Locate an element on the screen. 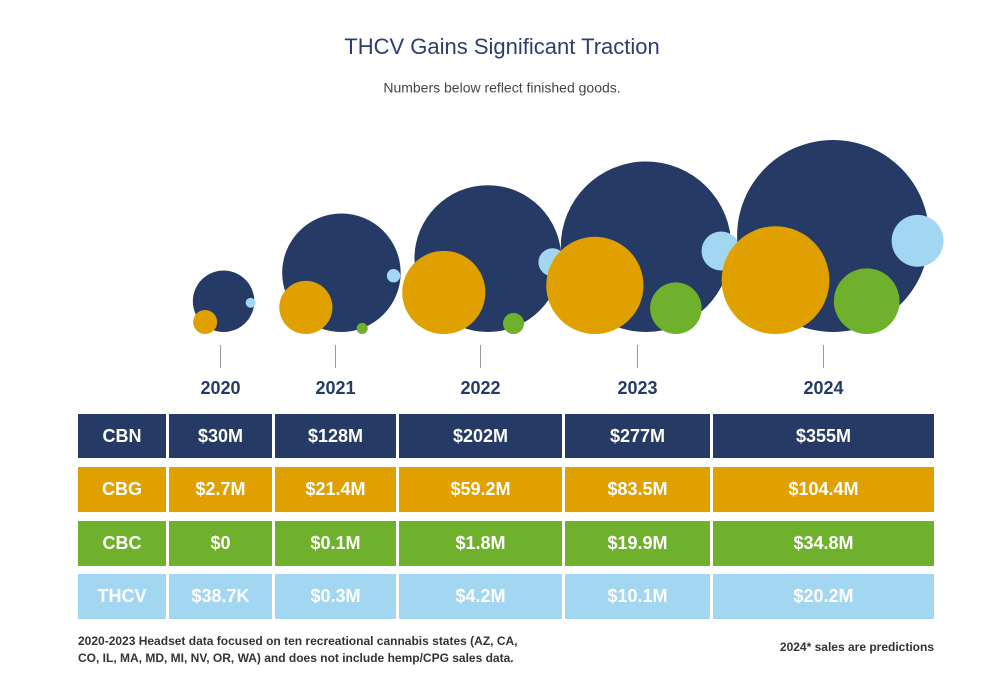 This screenshot has width=992, height=686. x-tick-label: 2024 is located at coordinates (823, 388).